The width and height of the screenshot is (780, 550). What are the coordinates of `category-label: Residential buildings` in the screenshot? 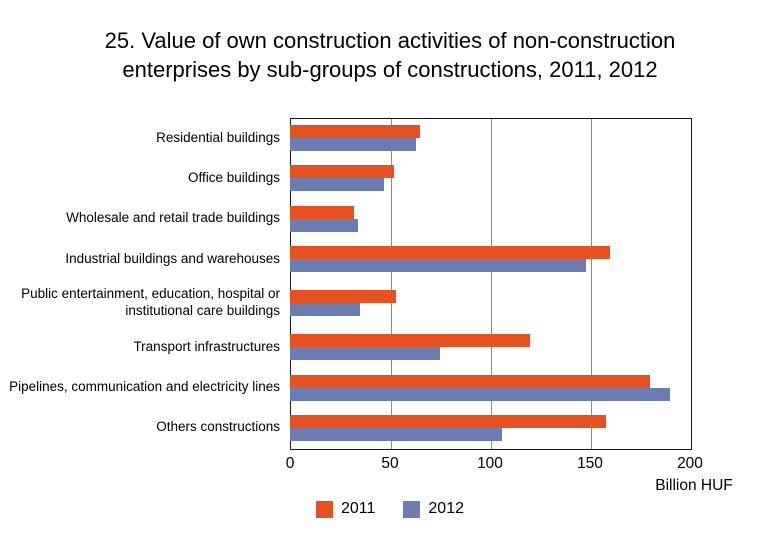 It's located at (218, 137).